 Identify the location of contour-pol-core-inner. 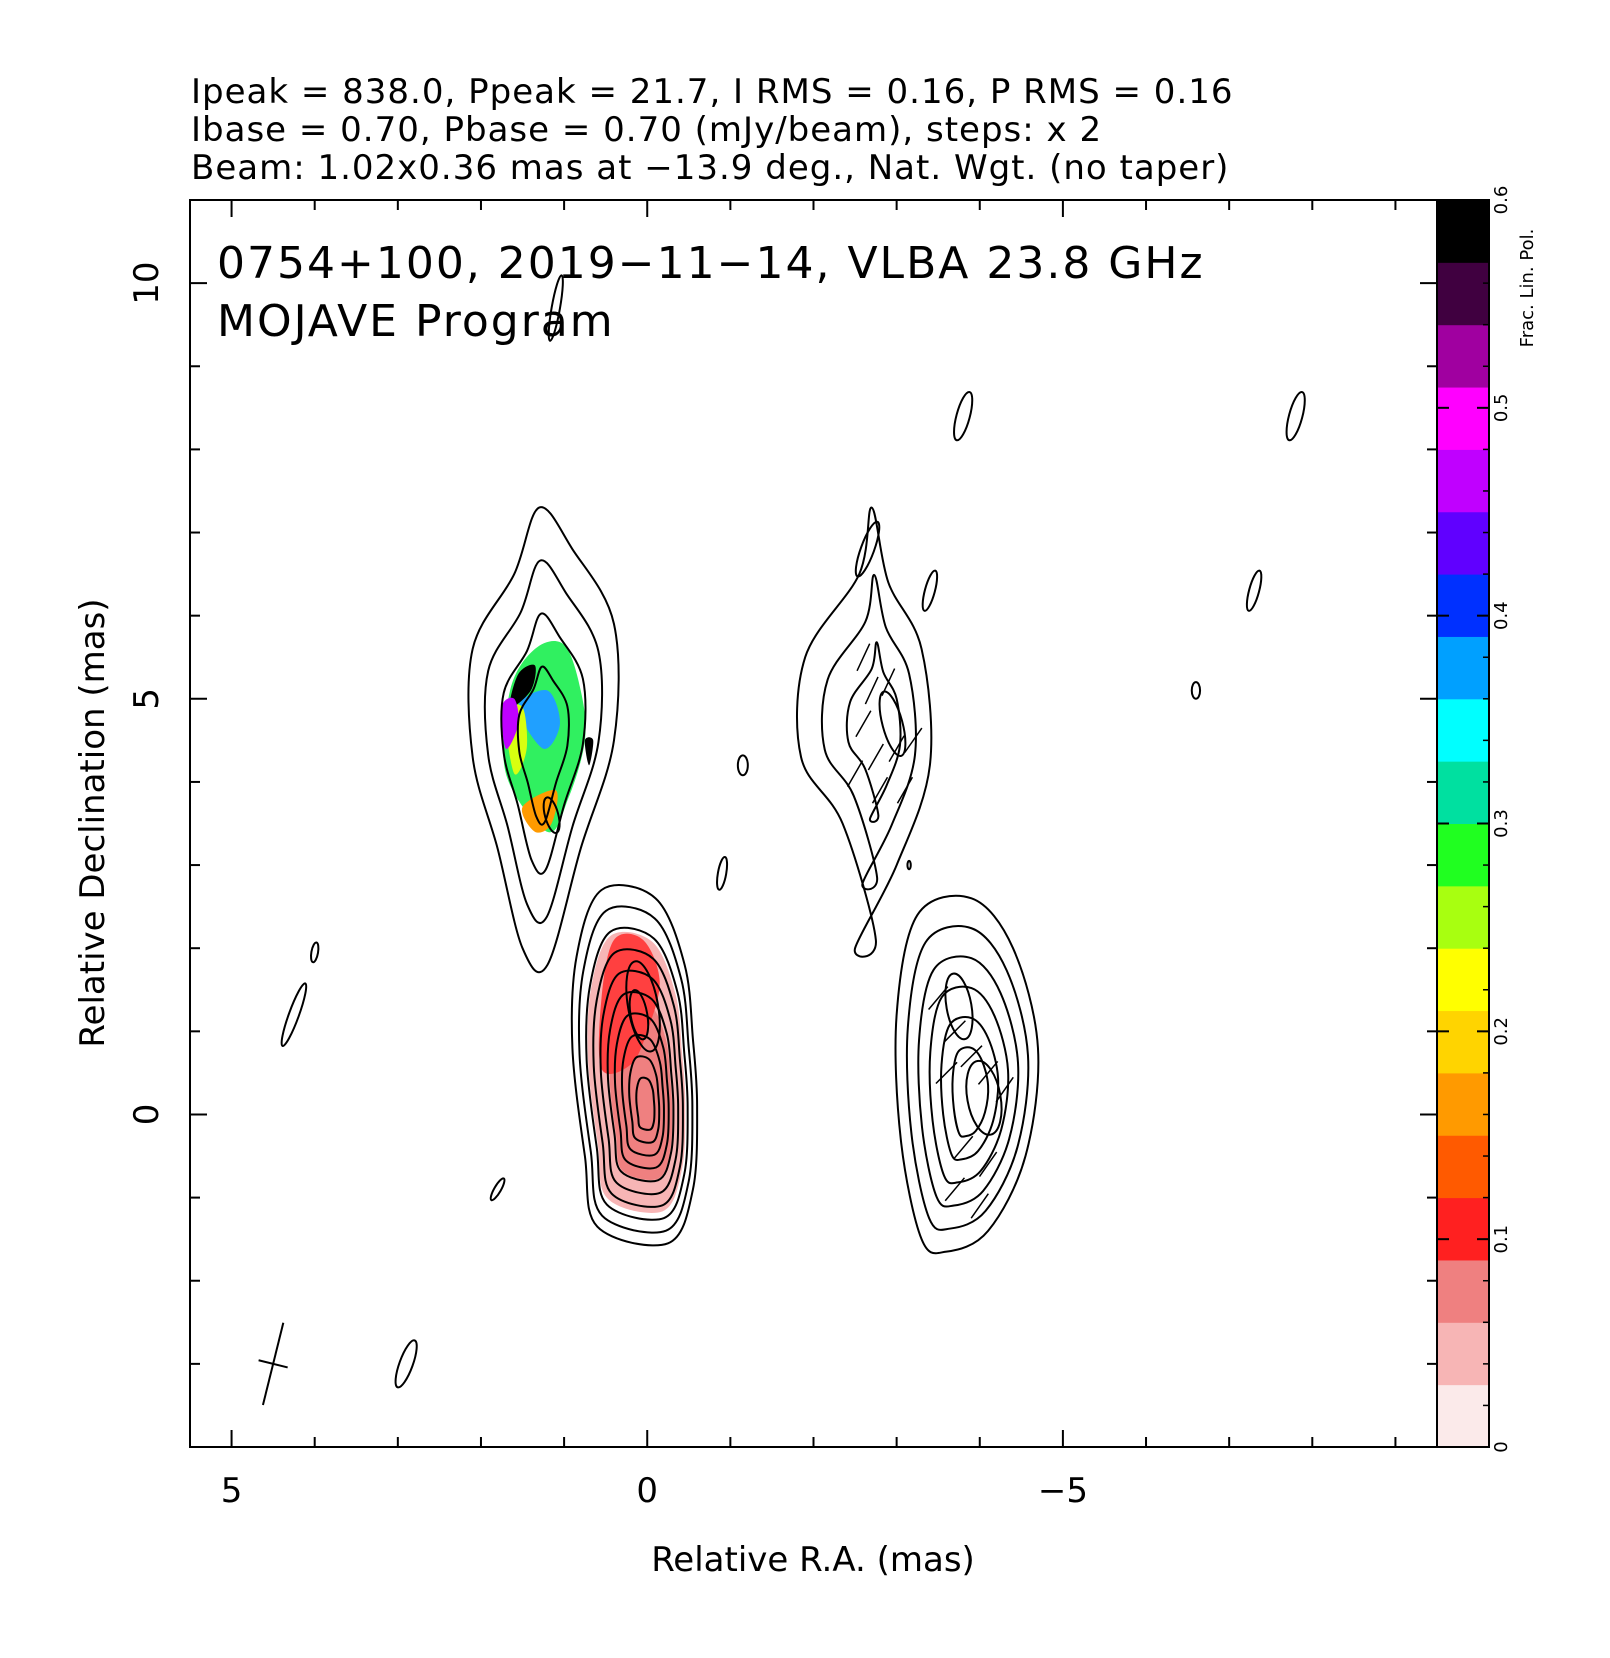
(984, 1097).